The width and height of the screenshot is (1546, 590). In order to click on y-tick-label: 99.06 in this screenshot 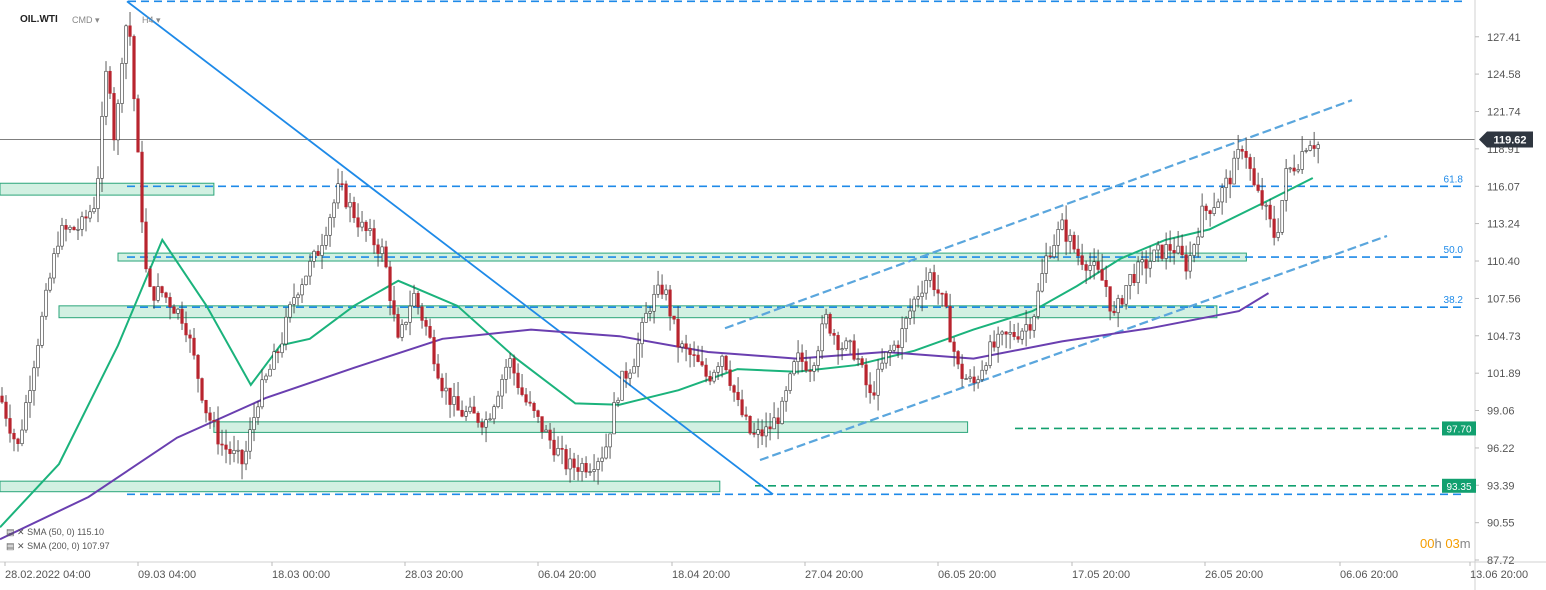, I will do `click(1501, 412)`.